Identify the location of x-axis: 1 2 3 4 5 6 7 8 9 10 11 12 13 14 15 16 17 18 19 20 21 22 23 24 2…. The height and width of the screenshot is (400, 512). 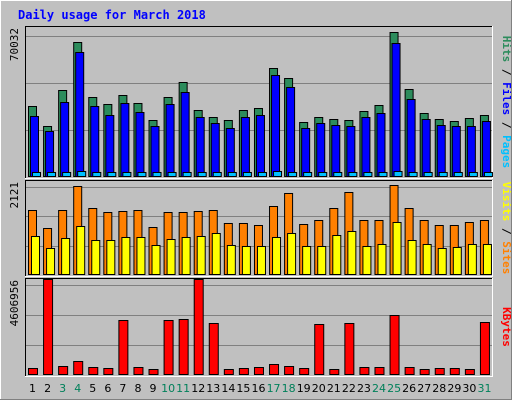
(260, 388).